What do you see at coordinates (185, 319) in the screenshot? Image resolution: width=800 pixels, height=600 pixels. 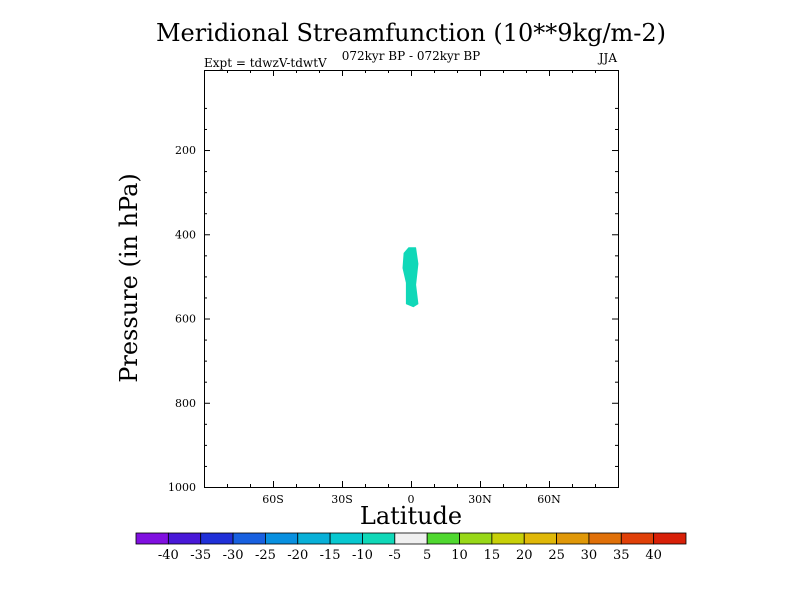 I see `y-tick-label: 600` at bounding box center [185, 319].